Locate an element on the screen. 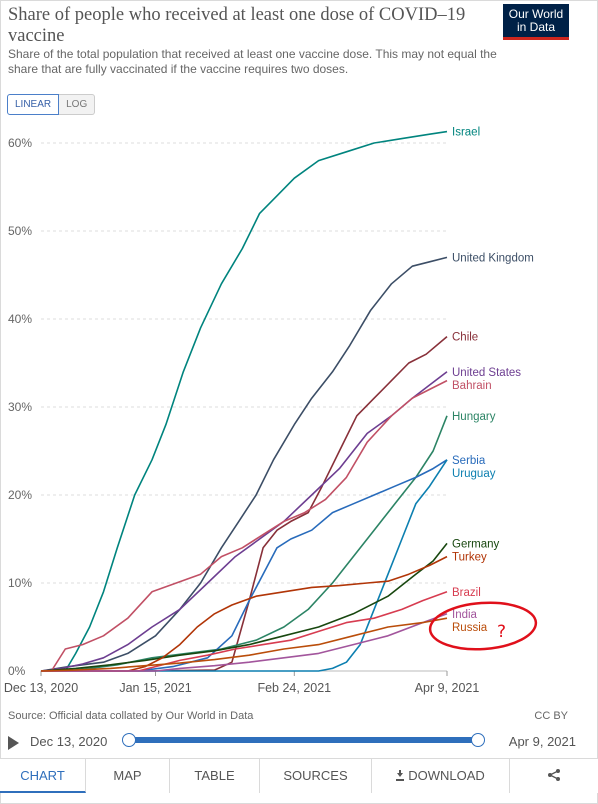 The image size is (598, 804). series-label: Hungary is located at coordinates (474, 417).